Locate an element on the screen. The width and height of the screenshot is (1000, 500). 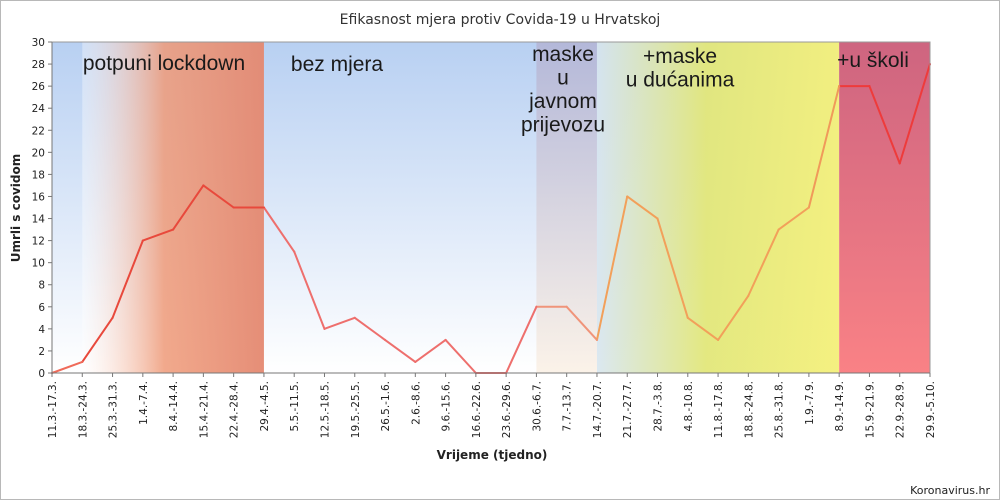
zone-label-line: u dućanima is located at coordinates (680, 80).